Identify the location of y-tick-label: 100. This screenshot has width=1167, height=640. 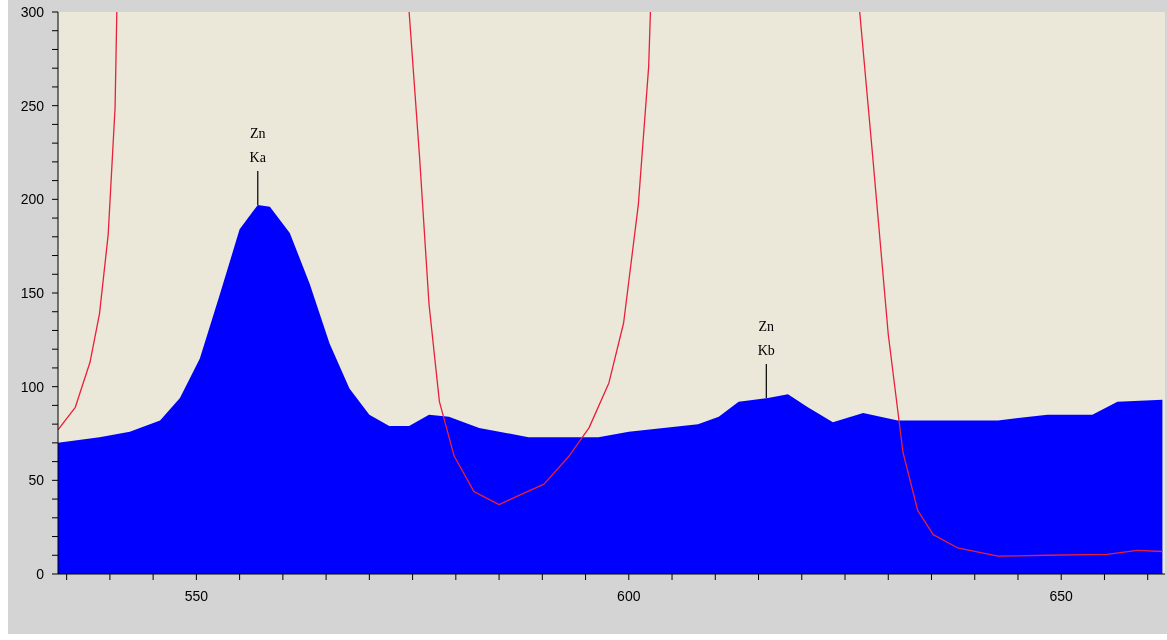
(32, 386).